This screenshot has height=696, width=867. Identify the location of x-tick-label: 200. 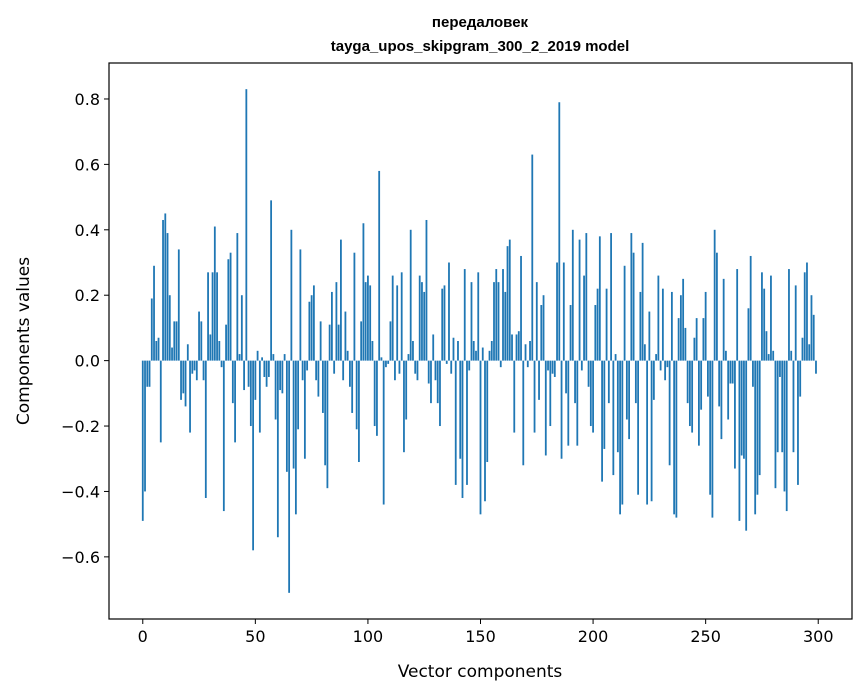
(593, 636).